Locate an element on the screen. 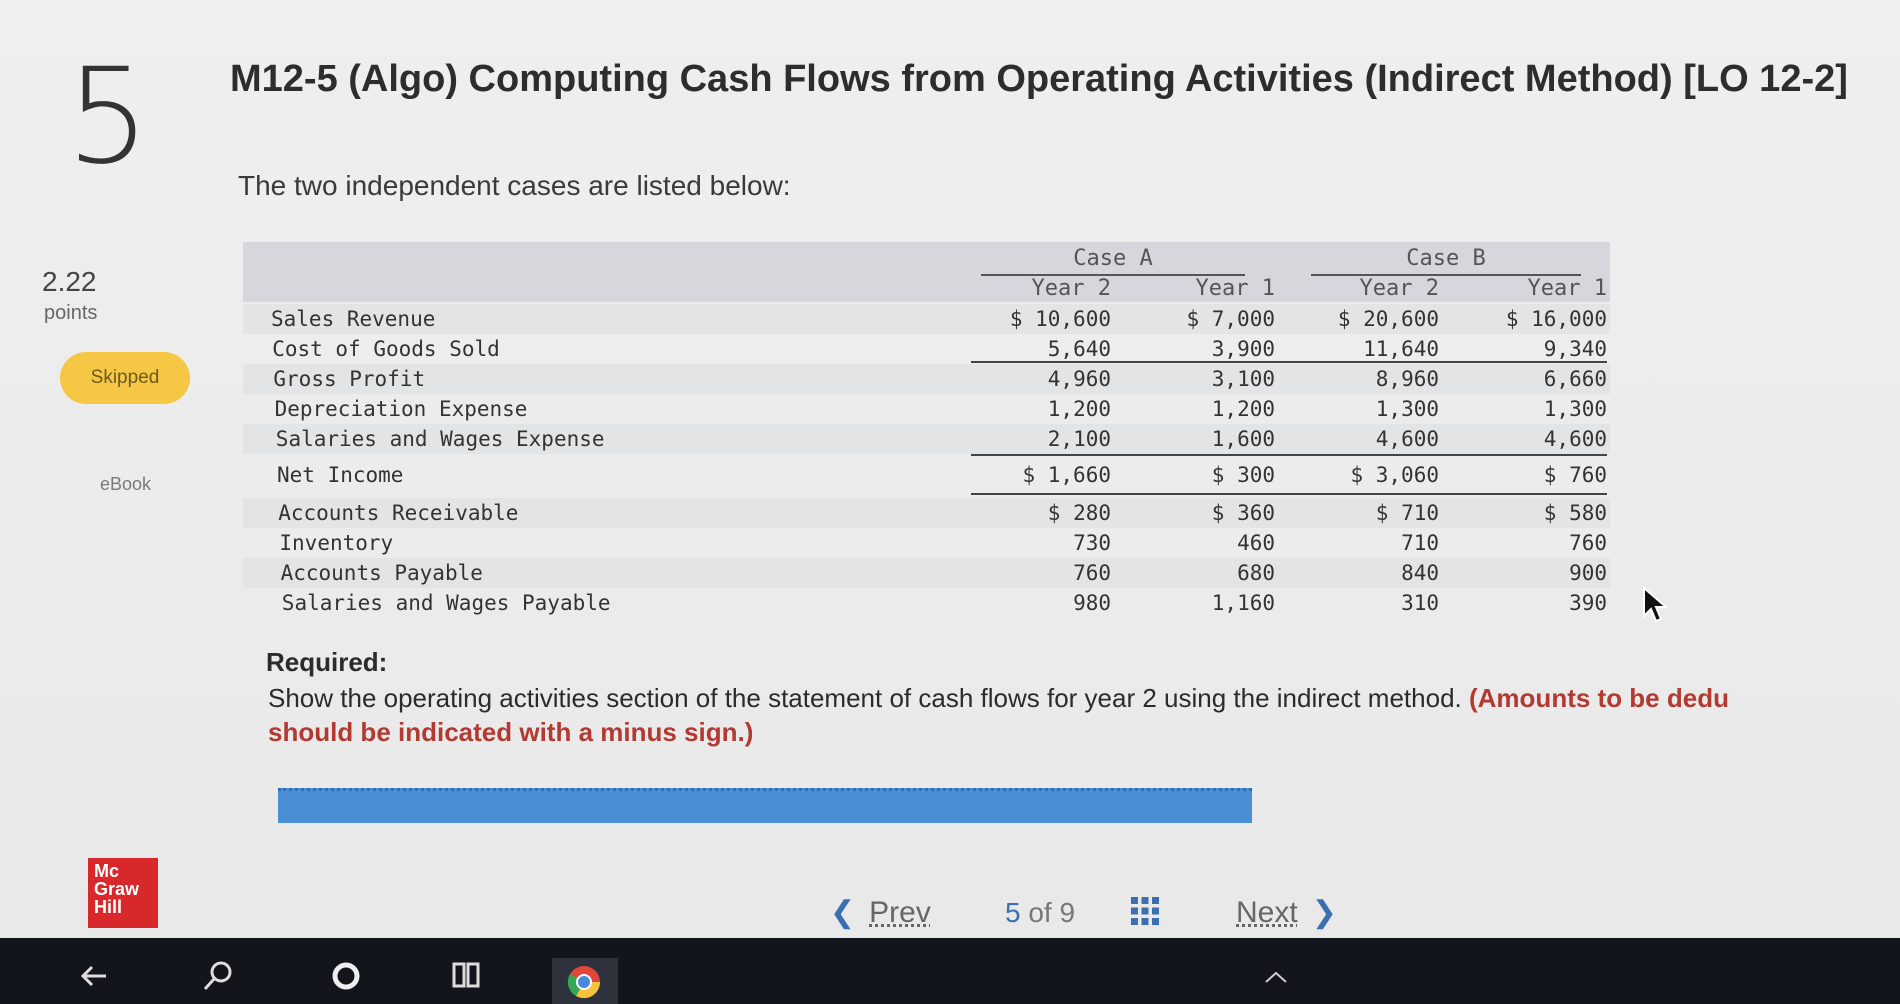 The width and height of the screenshot is (1900, 1004). skipped-badge: Skipped is located at coordinates (125, 378).